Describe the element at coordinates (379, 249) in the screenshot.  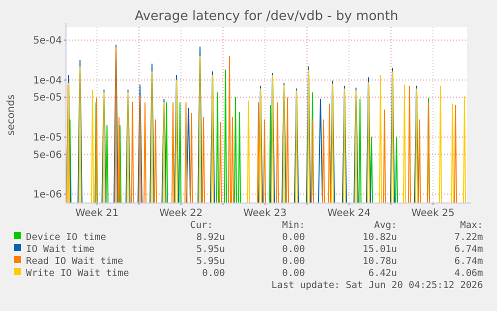
I see `text: 15.01u` at that location.